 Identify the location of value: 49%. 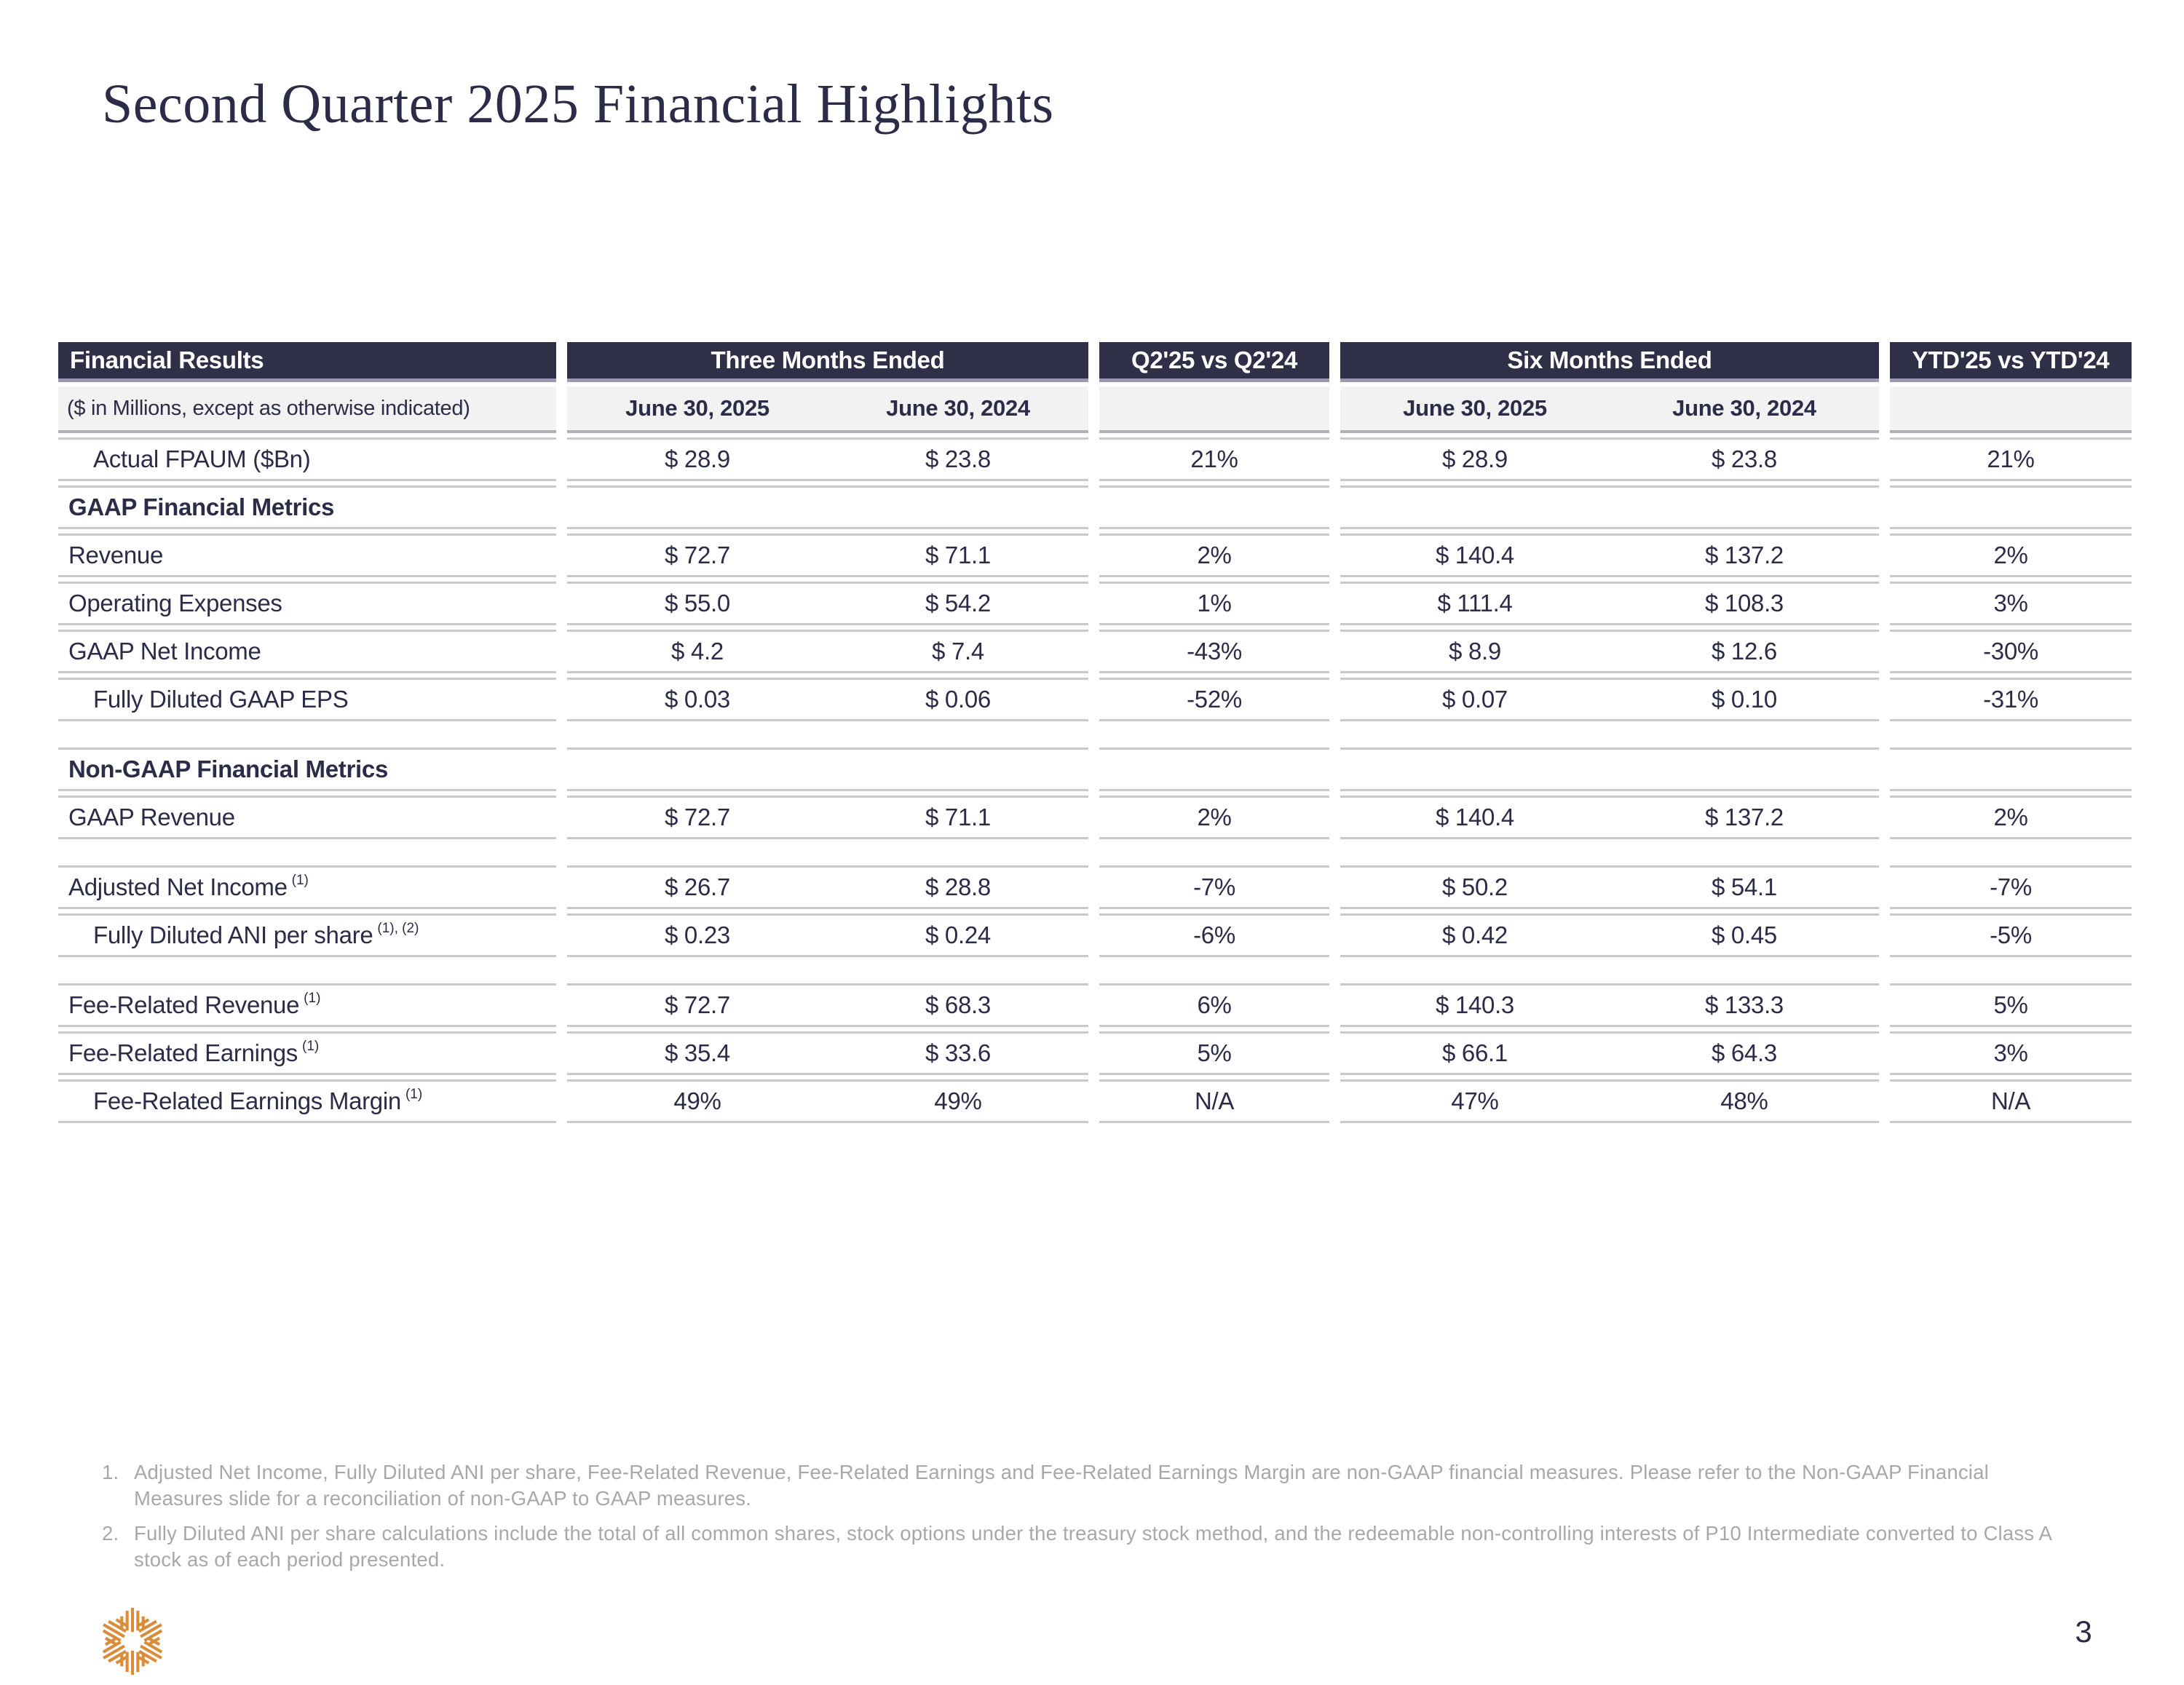
(958, 1100).